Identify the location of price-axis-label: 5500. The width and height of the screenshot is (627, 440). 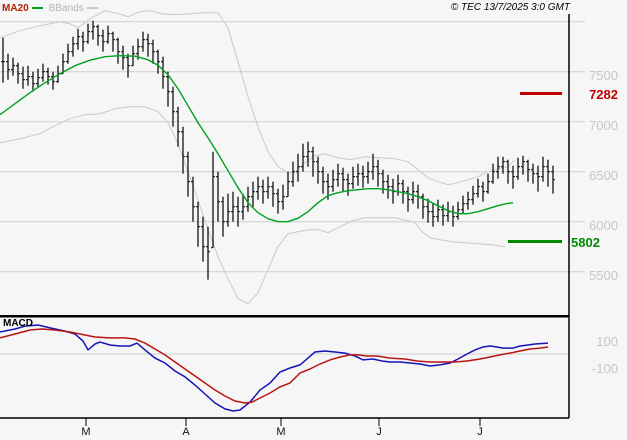
(603, 275).